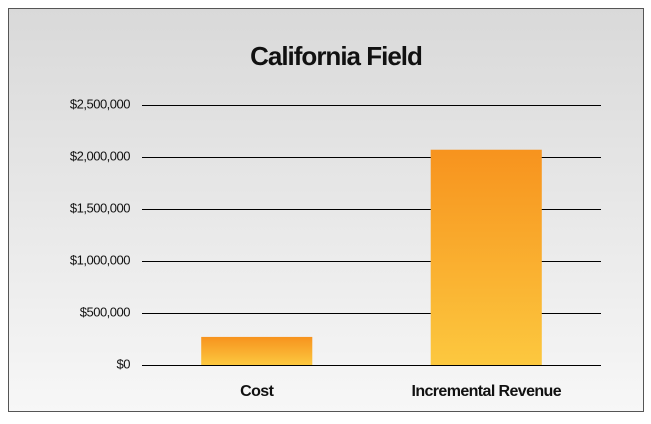 The width and height of the screenshot is (651, 424). Describe the element at coordinates (336, 56) in the screenshot. I see `chart-title: California Field` at that location.